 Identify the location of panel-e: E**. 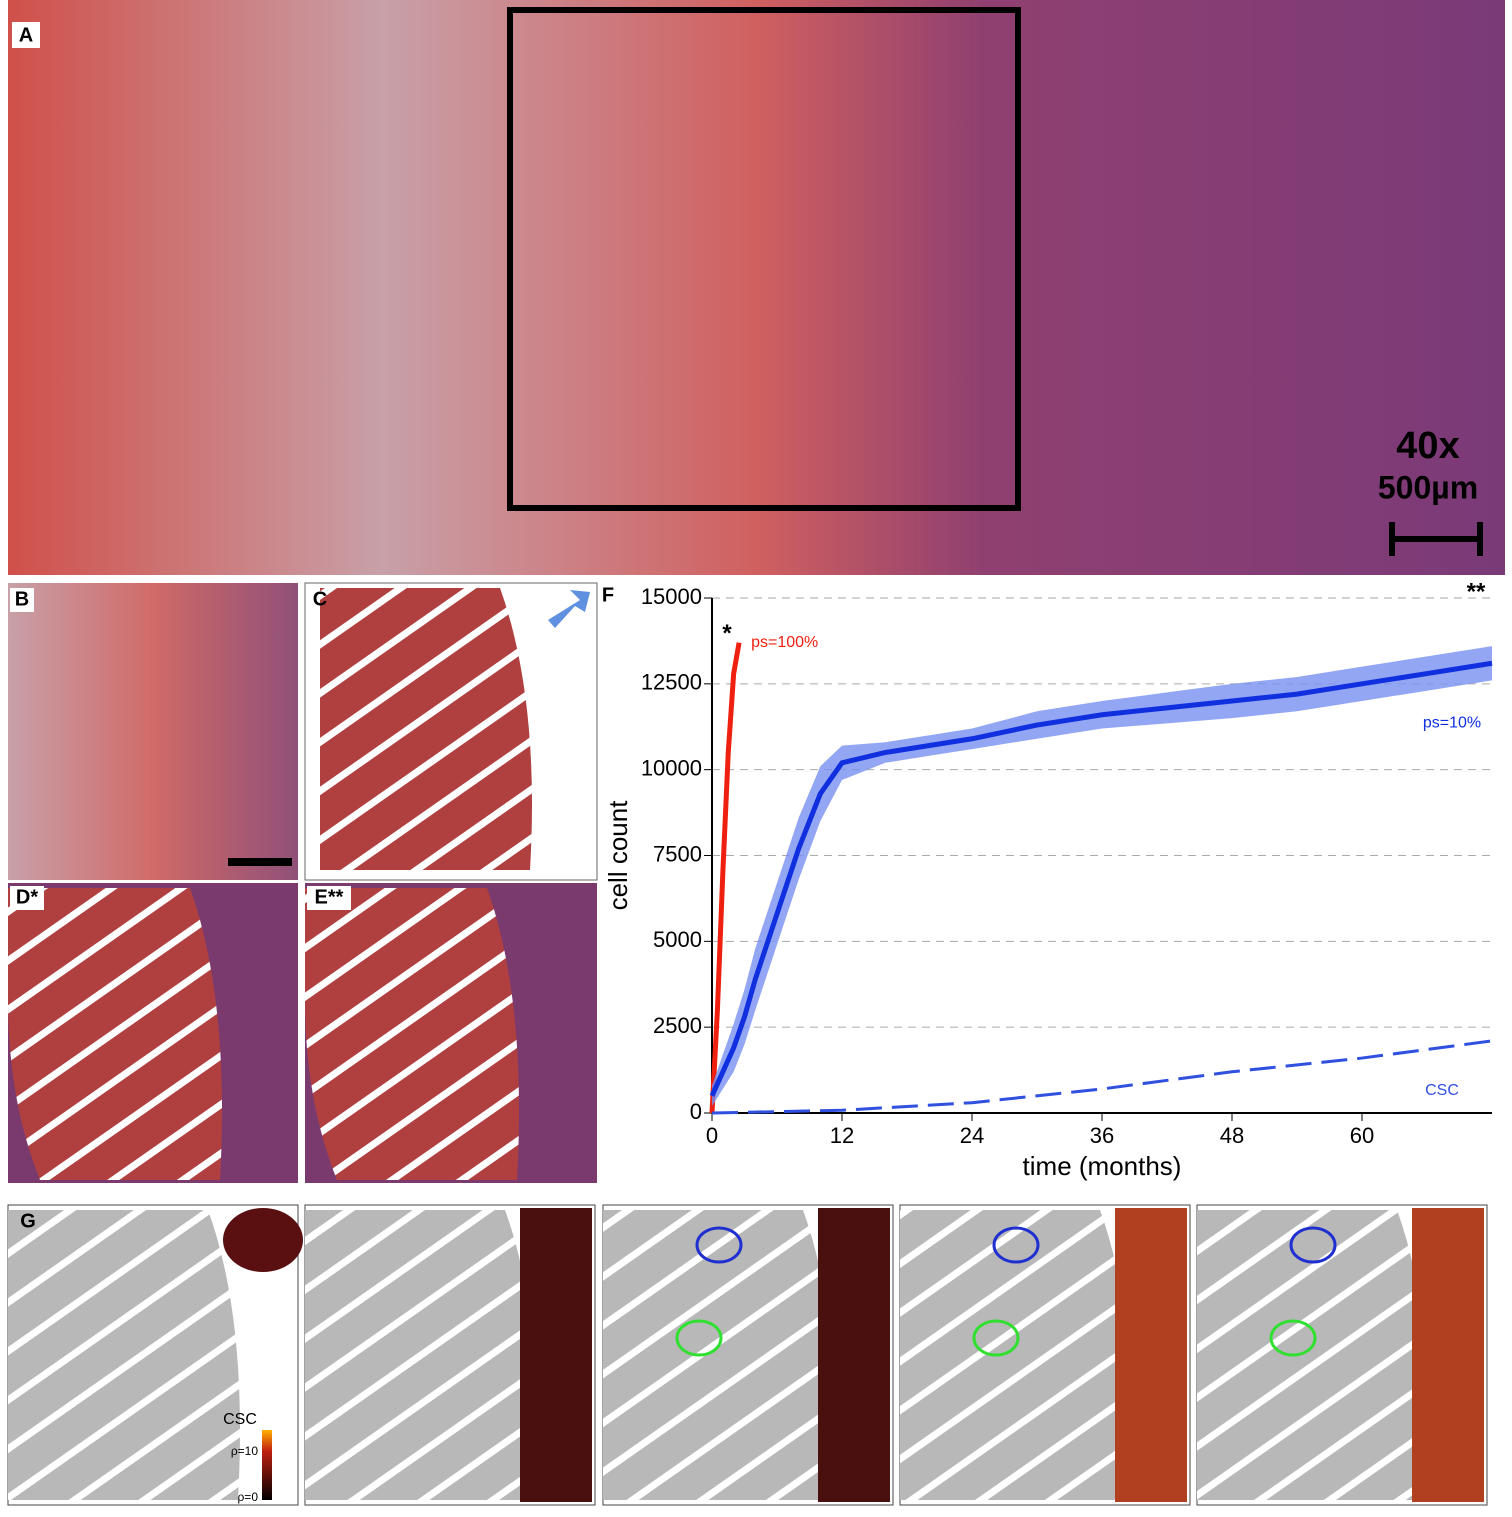
(451, 1033).